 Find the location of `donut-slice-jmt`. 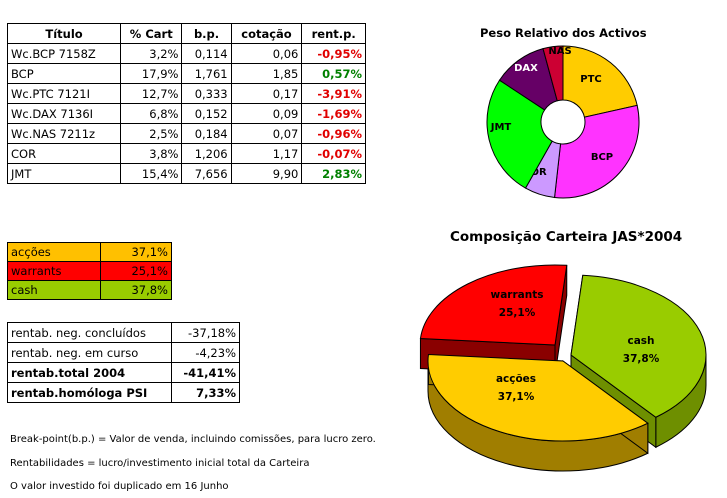

donut-slice-jmt is located at coordinates (519, 134).